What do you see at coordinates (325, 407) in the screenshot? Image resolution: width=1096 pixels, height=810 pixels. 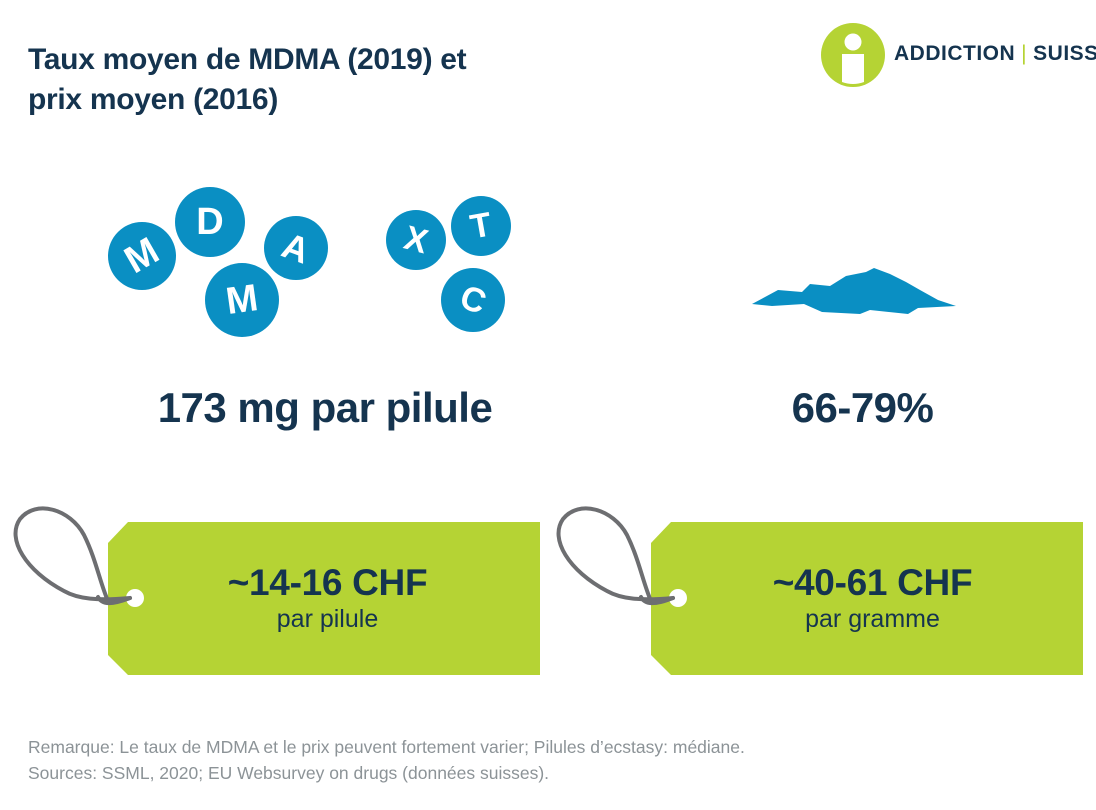 I see `pill-dose-stat: 173 mg par pilule` at bounding box center [325, 407].